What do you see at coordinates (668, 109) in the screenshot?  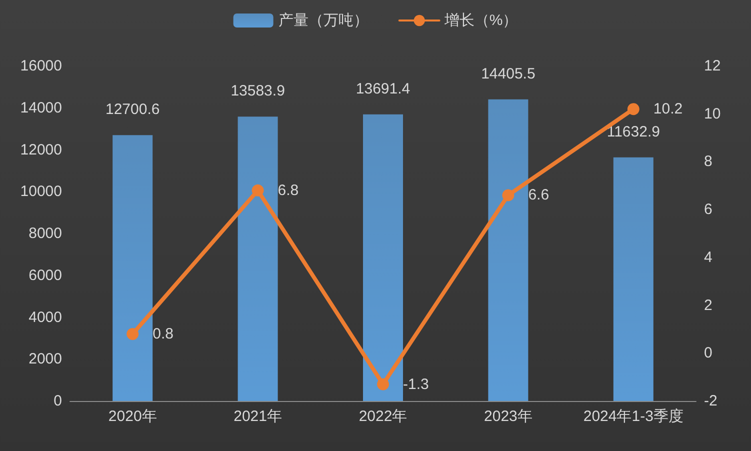 I see `data-label: 10.2` at bounding box center [668, 109].